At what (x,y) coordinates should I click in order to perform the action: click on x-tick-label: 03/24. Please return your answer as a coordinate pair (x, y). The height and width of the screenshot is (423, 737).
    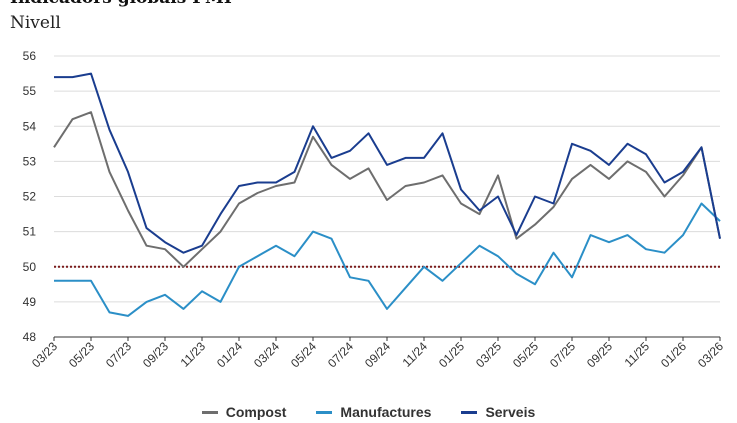
    Looking at the image, I should click on (266, 354).